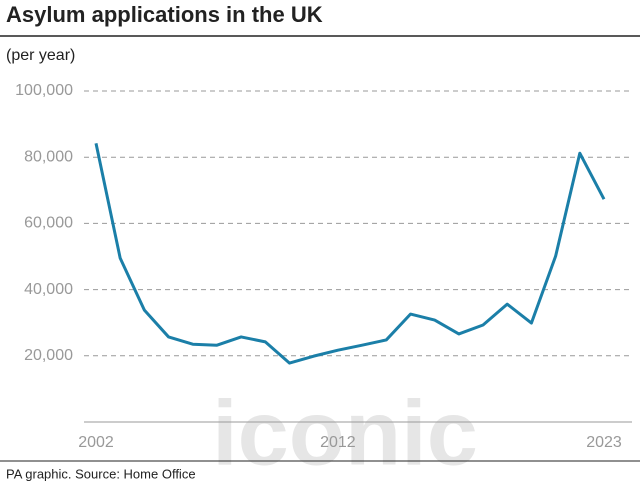  Describe the element at coordinates (48, 223) in the screenshot. I see `y-tick-label: 60,000` at that location.